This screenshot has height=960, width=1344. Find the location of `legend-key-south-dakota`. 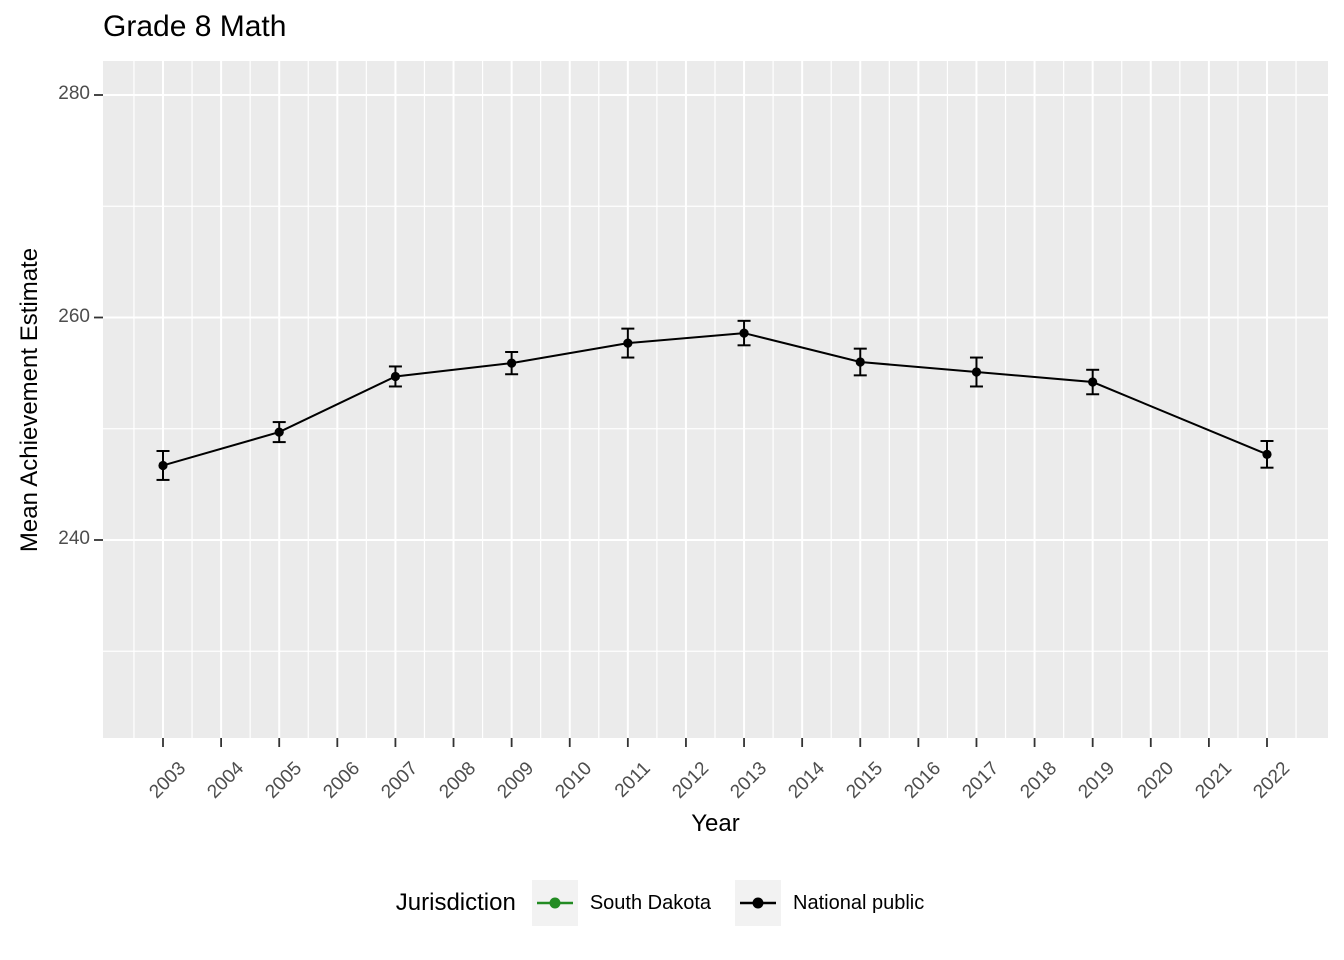

legend-key-south-dakota is located at coordinates (554, 903).